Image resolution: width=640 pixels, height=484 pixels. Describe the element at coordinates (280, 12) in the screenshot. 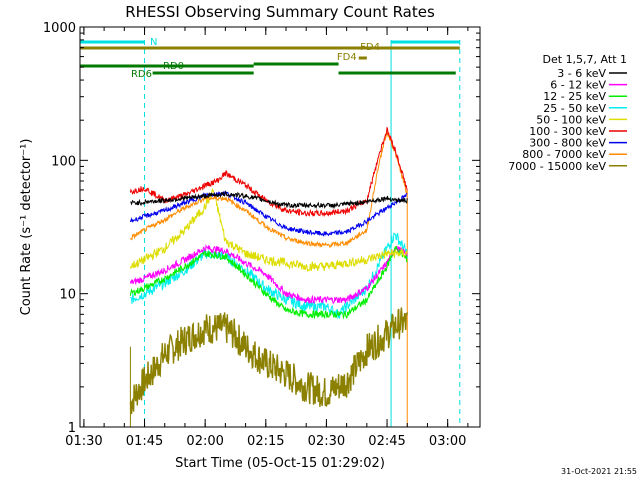

I see `chart-title: RHESSI Observing Summary Count Rates` at that location.